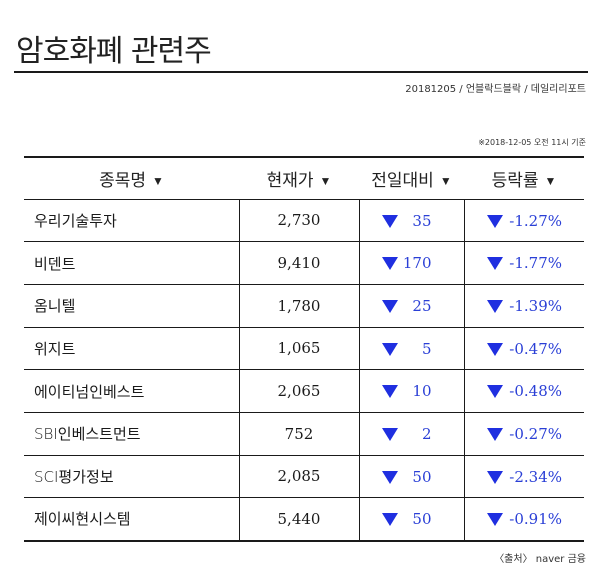  What do you see at coordinates (426, 433) in the screenshot?
I see `change-value: 2` at bounding box center [426, 433].